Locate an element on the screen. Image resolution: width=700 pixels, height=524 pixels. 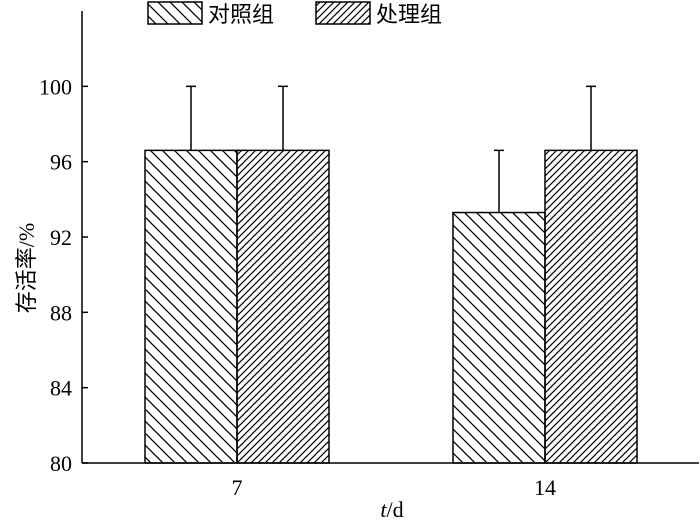
legend-swatch-treatment is located at coordinates (343, 13).